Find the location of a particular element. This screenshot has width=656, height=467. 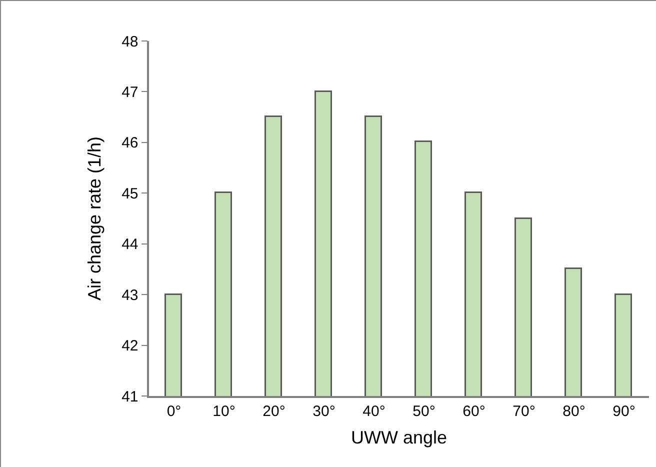

y-tick-label: 43 is located at coordinates (130, 295).